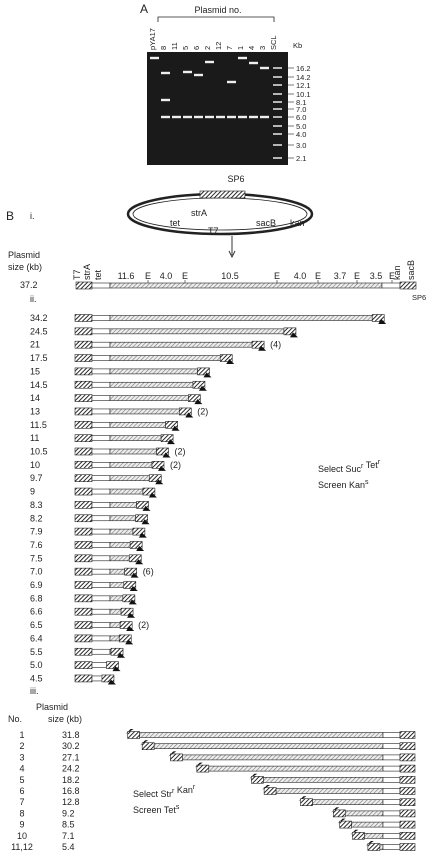 This screenshot has width=431, height=852. I want to click on deletion-size: 7.5, so click(36, 558).